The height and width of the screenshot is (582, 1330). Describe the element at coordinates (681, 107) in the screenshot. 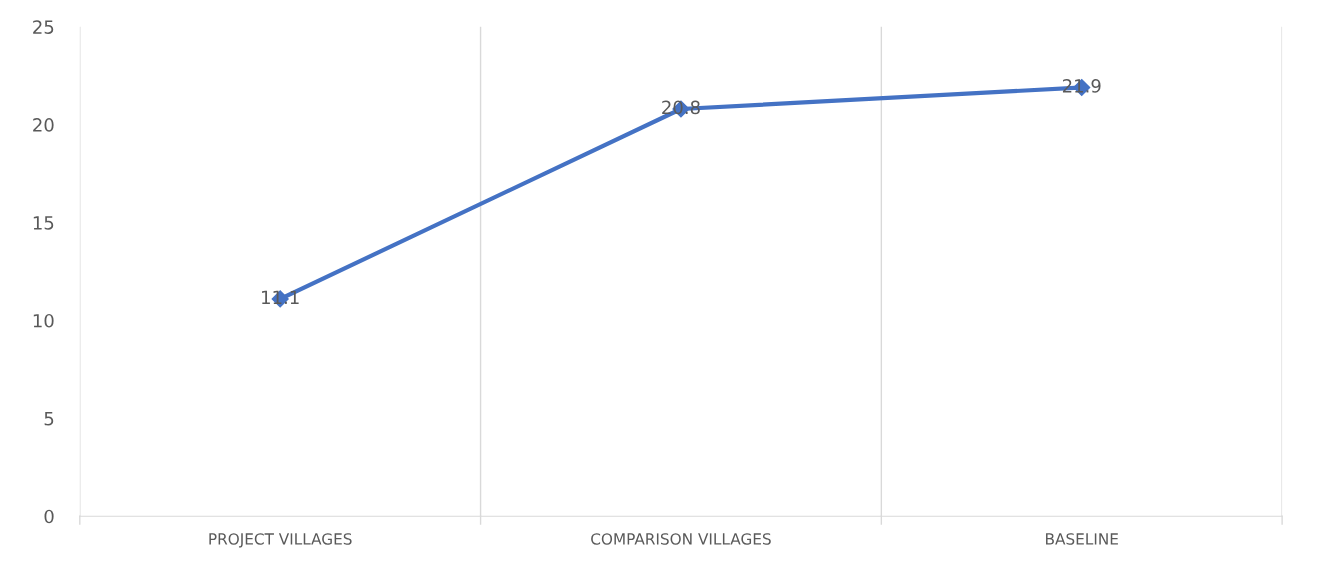

I see `data-label: 20.8` at that location.